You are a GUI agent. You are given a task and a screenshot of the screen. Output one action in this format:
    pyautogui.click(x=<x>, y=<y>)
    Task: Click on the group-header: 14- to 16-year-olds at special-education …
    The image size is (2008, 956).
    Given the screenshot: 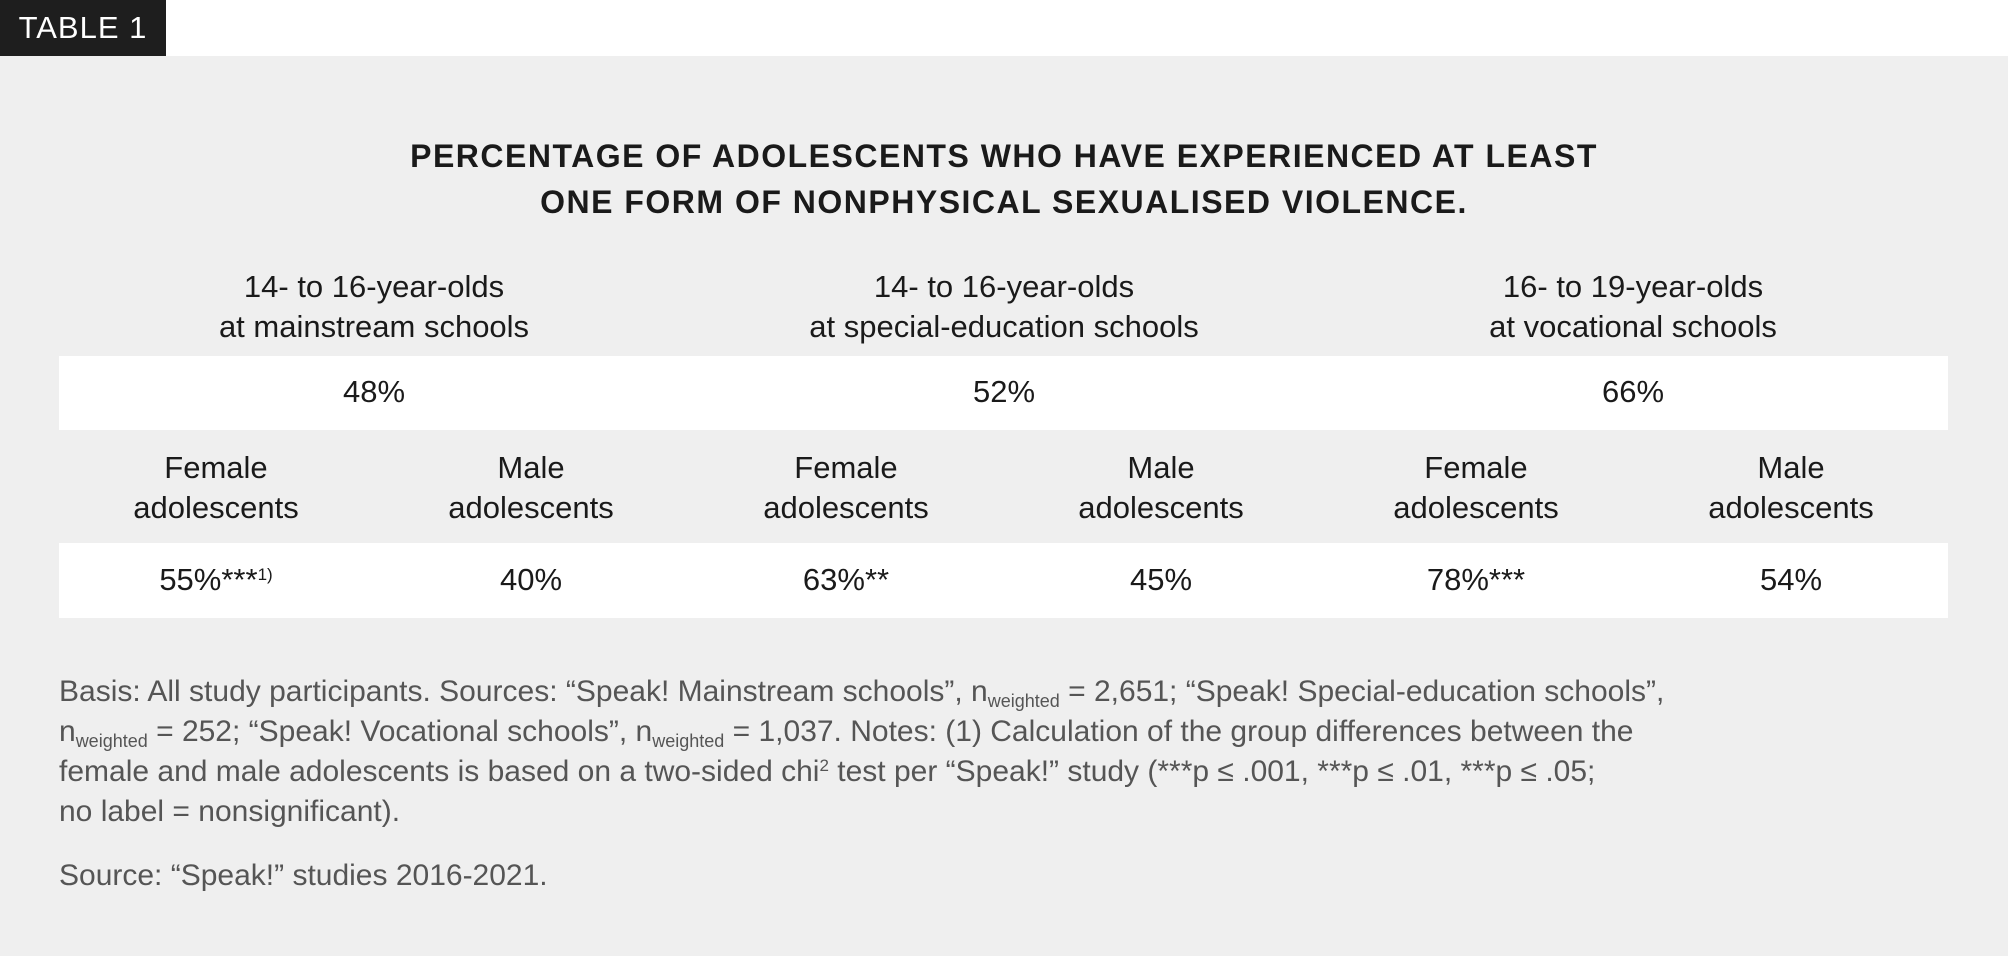 What is the action you would take?
    pyautogui.click(x=1003, y=307)
    